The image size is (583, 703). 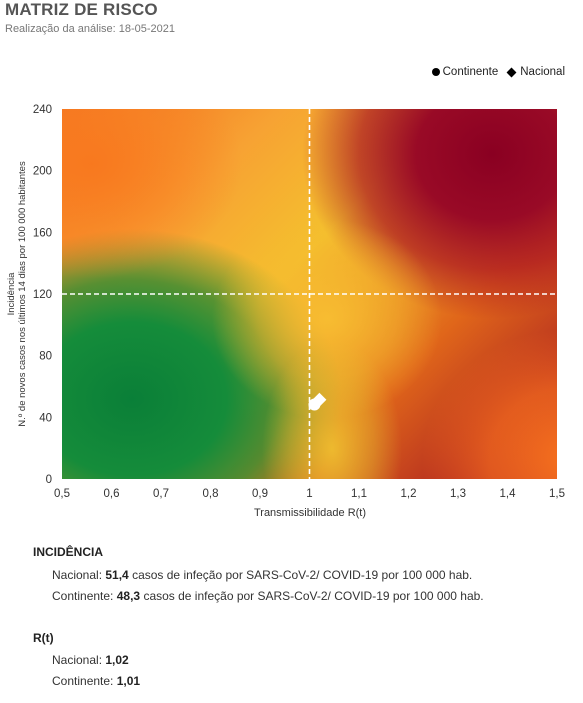 I want to click on x-tick-label: 0,6, so click(x=112, y=494).